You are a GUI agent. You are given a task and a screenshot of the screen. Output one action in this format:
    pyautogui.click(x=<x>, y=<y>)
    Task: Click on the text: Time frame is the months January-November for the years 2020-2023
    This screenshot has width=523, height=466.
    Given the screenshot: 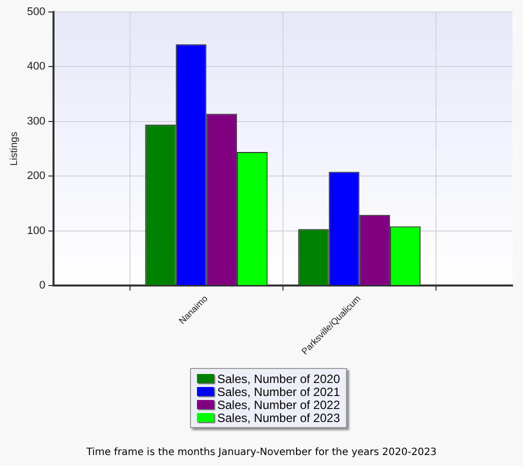 What is the action you would take?
    pyautogui.click(x=261, y=452)
    